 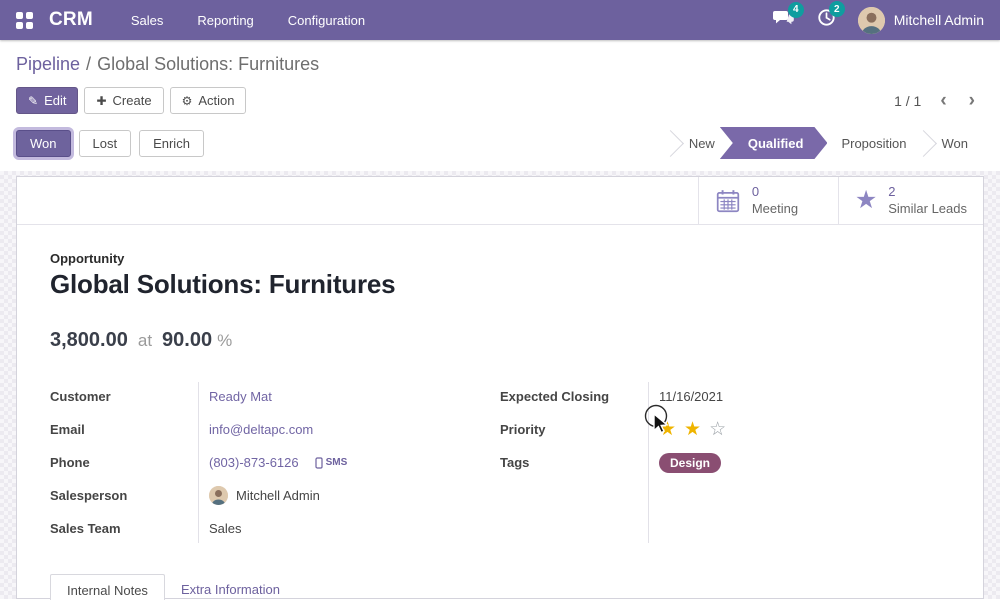 I want to click on lost-button: Lost, so click(x=105, y=143).